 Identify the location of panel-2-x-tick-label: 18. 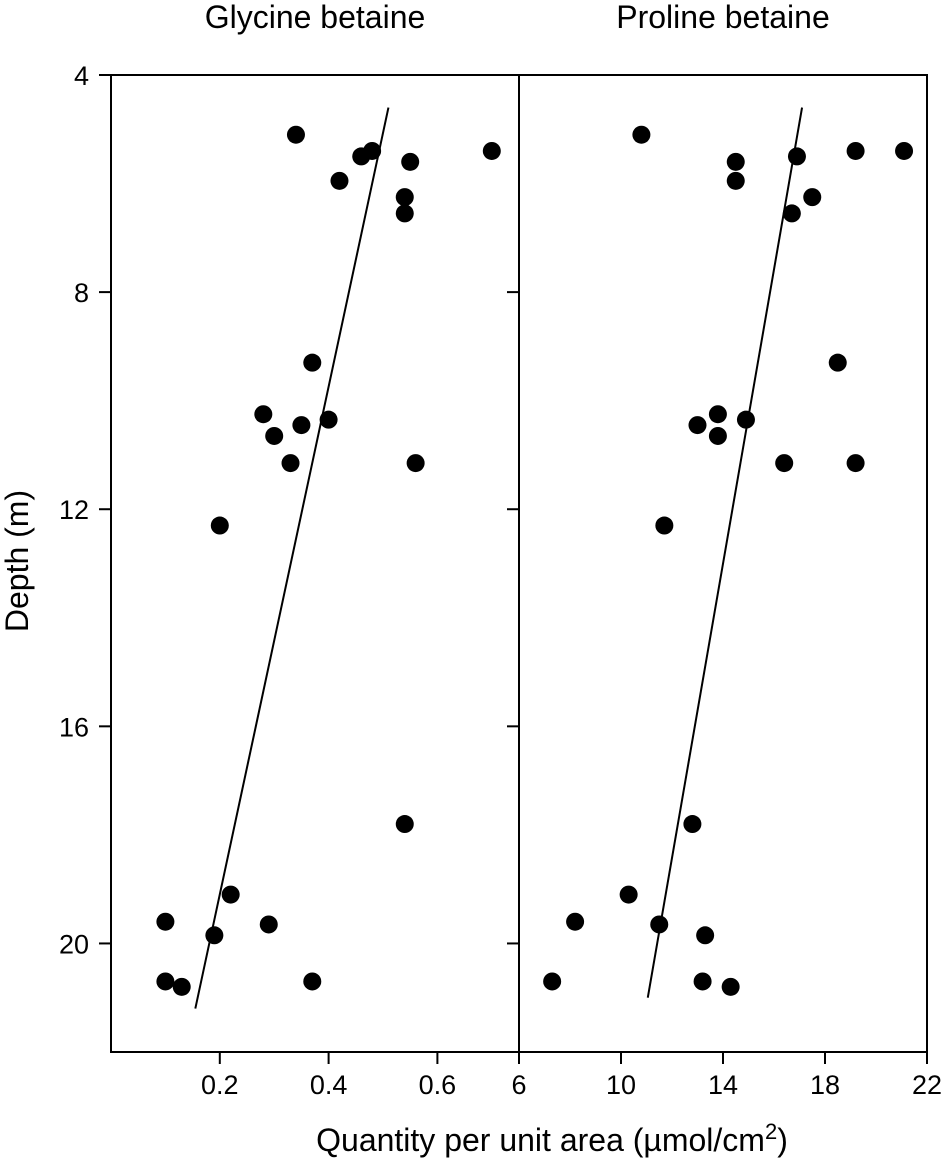
(825, 1085).